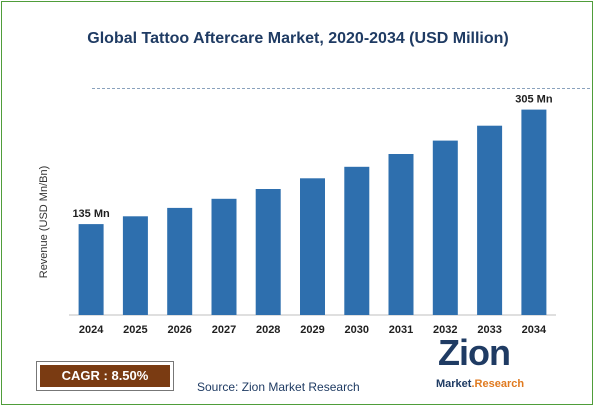 The image size is (596, 408). I want to click on x-tick-label-2034: 2034, so click(534, 330).